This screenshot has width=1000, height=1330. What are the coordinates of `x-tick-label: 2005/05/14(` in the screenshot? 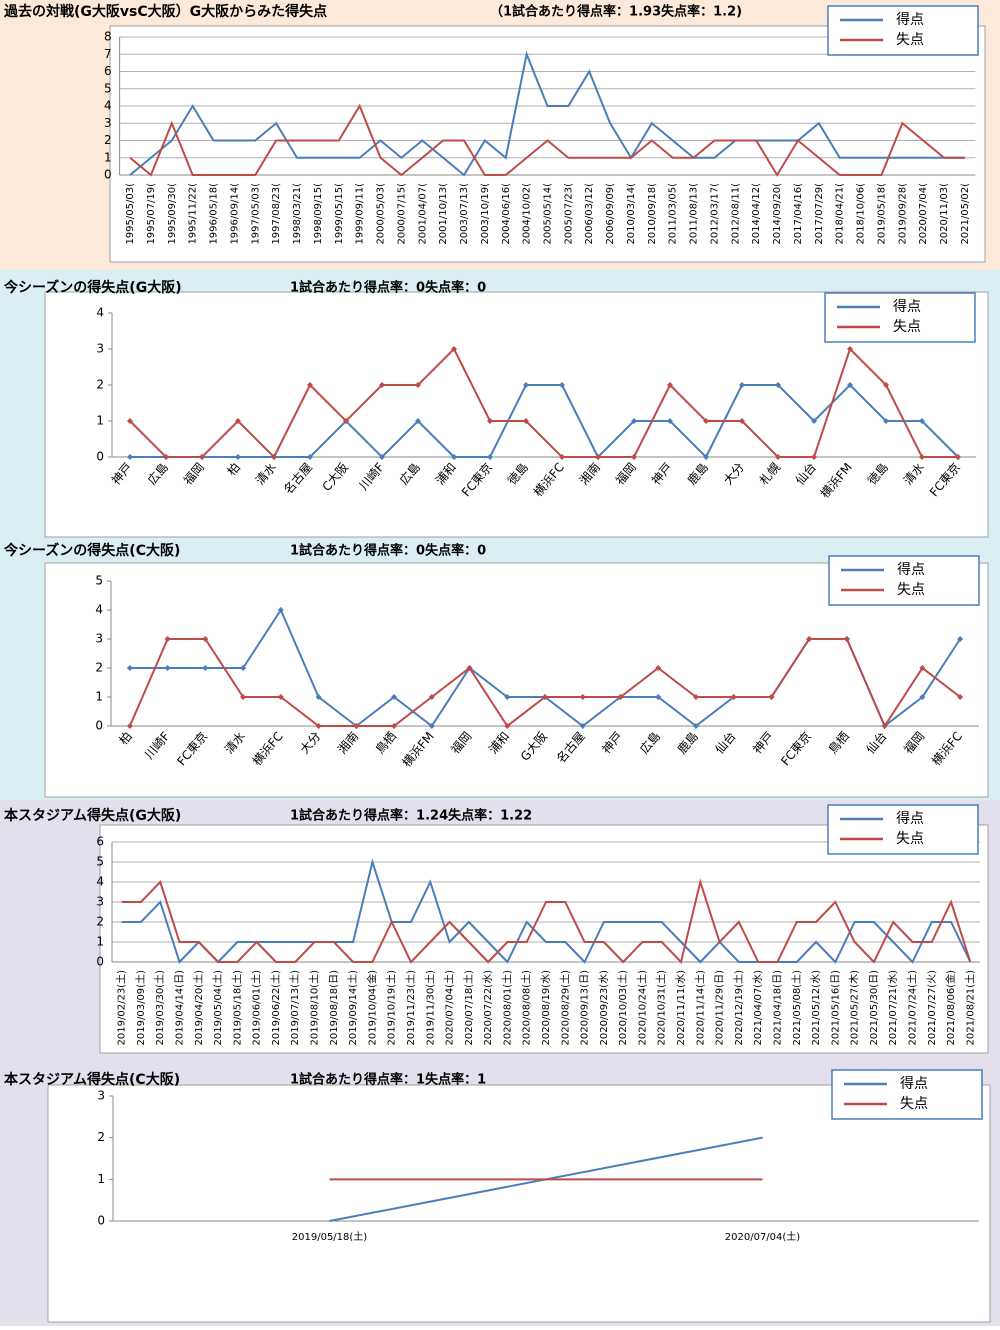 It's located at (548, 214).